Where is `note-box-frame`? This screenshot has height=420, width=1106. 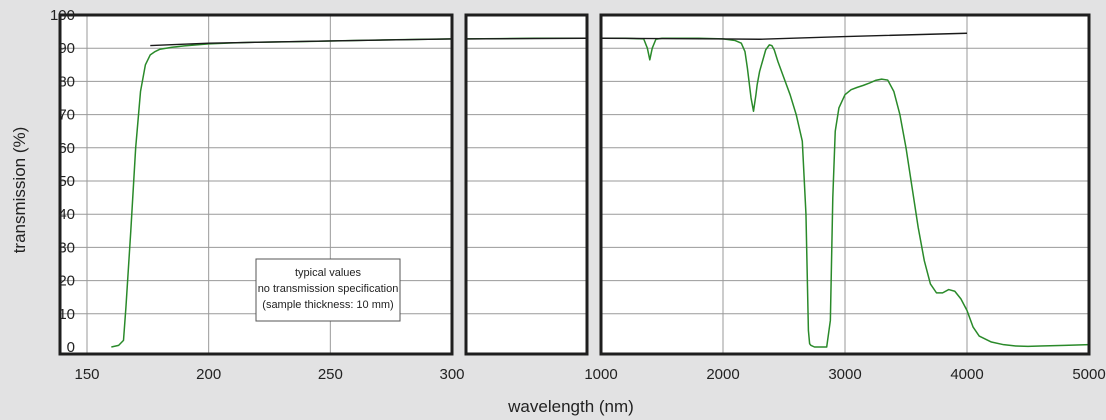 note-box-frame is located at coordinates (328, 290).